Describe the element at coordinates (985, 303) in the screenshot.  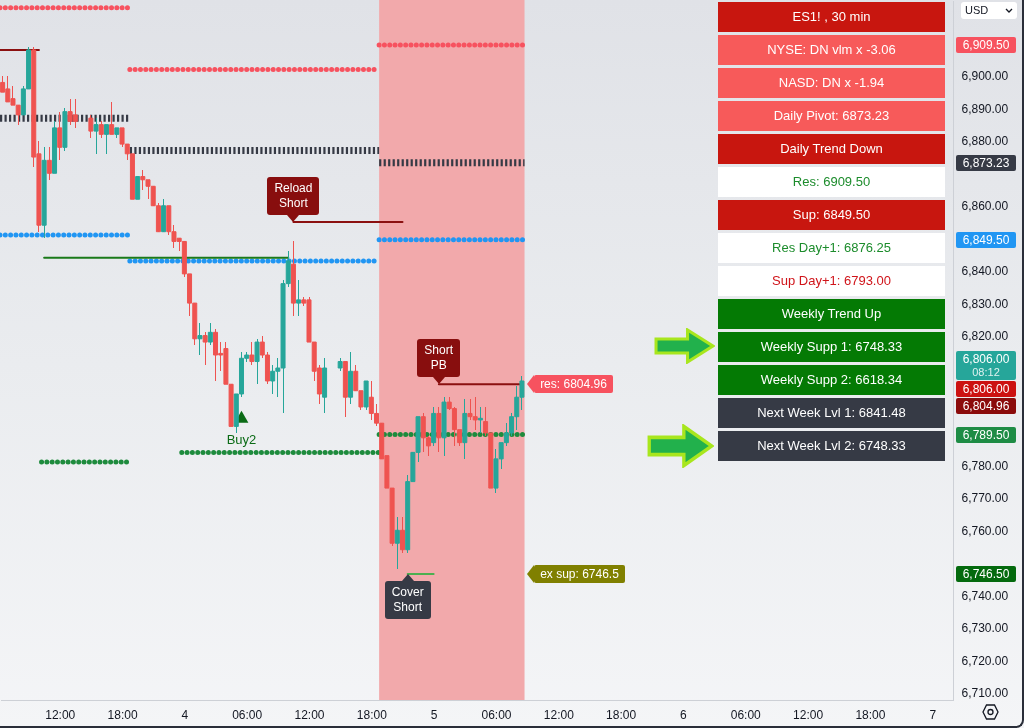
I see `y-tick-label: 6,830.00` at that location.